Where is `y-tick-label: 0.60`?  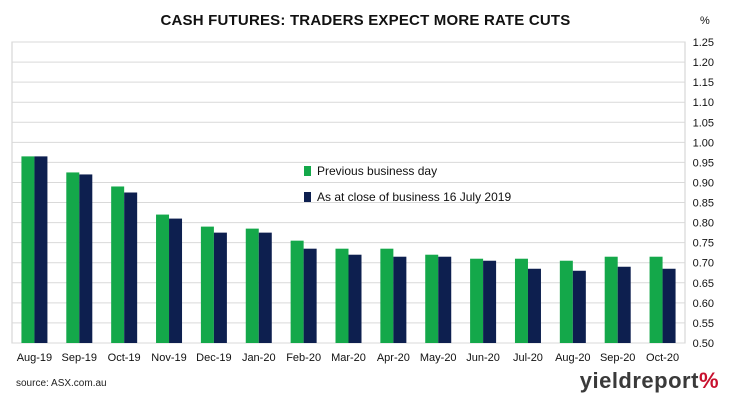 y-tick-label: 0.60 is located at coordinates (703, 304).